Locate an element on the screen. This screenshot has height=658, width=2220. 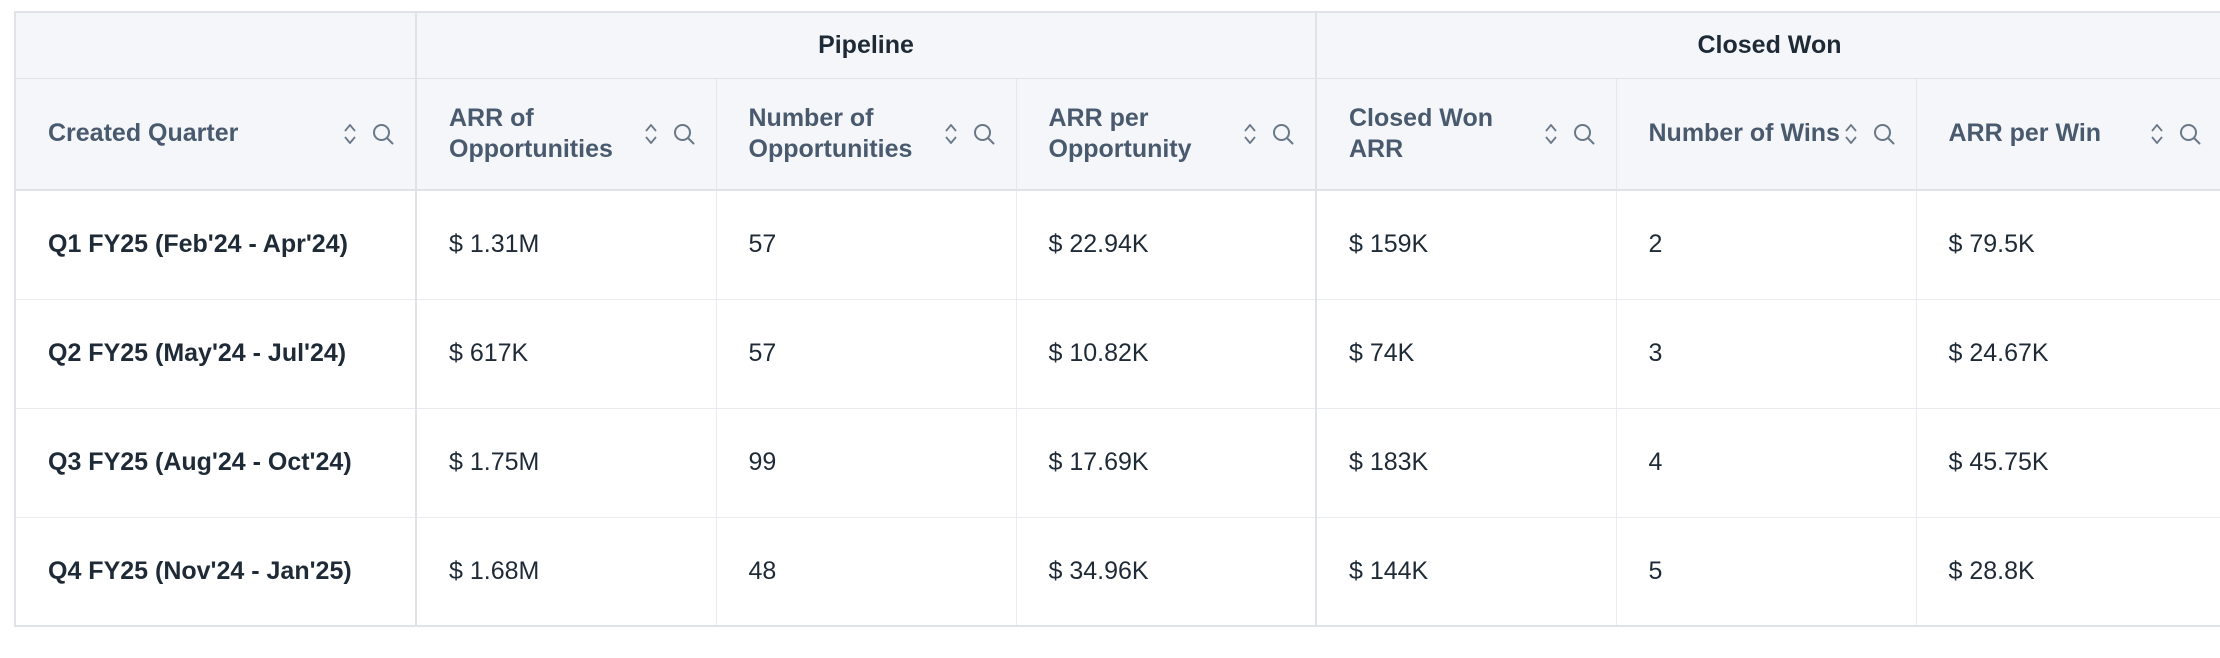
group-header-blank is located at coordinates (216, 46).